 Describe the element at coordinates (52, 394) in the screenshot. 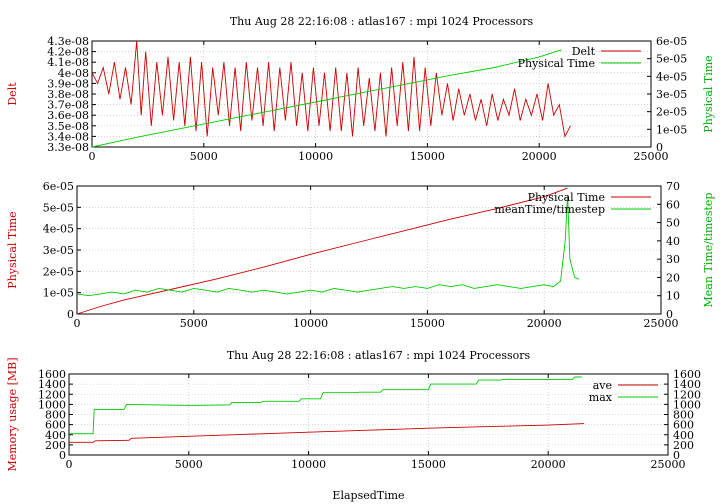

I see `chart3-ytick-label: 1200` at that location.